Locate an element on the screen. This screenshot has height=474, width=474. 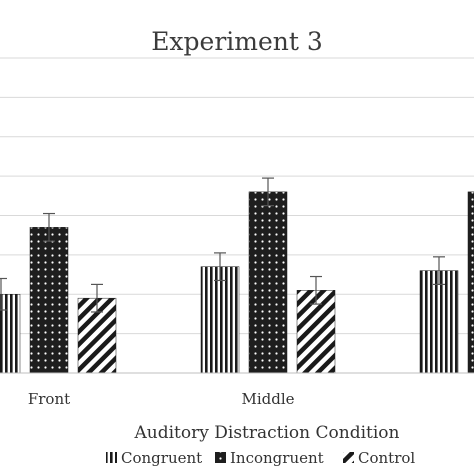
x-tick-label: Front is located at coordinates (49, 399).